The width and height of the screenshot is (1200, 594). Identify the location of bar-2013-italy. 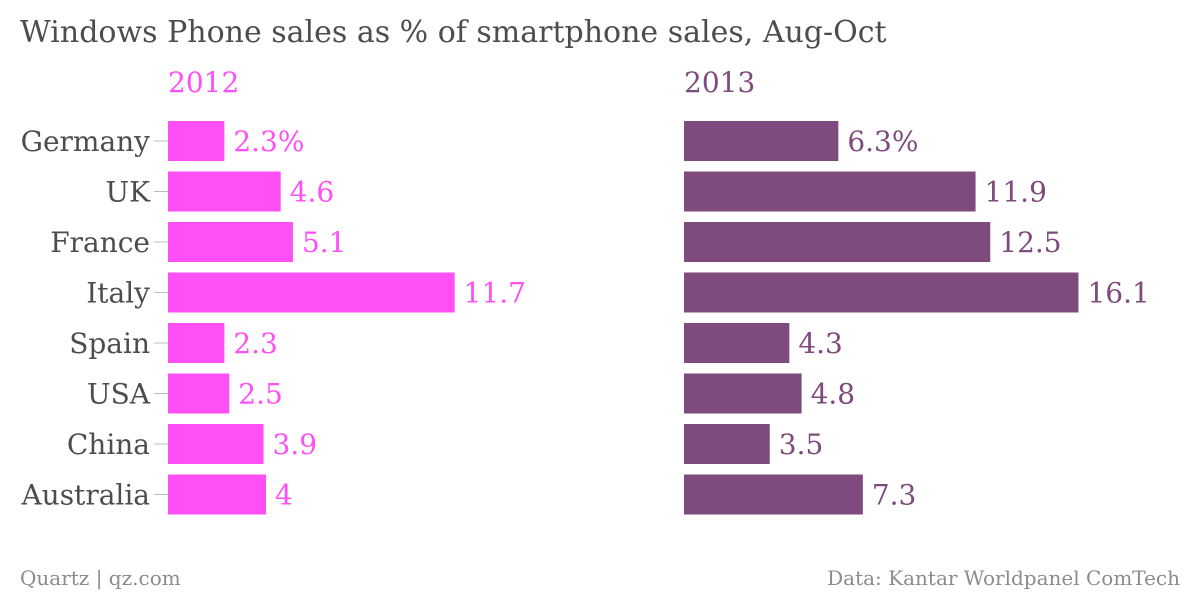
(881, 292).